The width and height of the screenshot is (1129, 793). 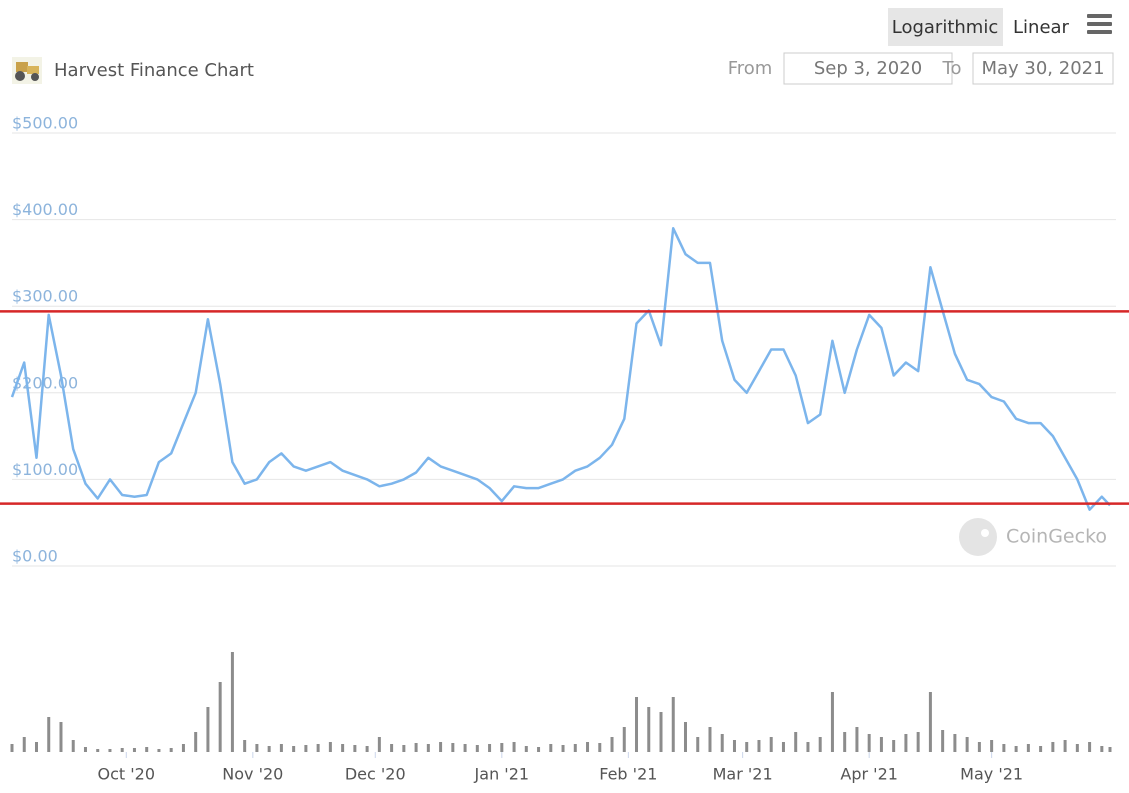 What do you see at coordinates (1041, 27) in the screenshot?
I see `linear-button-label: Linear` at bounding box center [1041, 27].